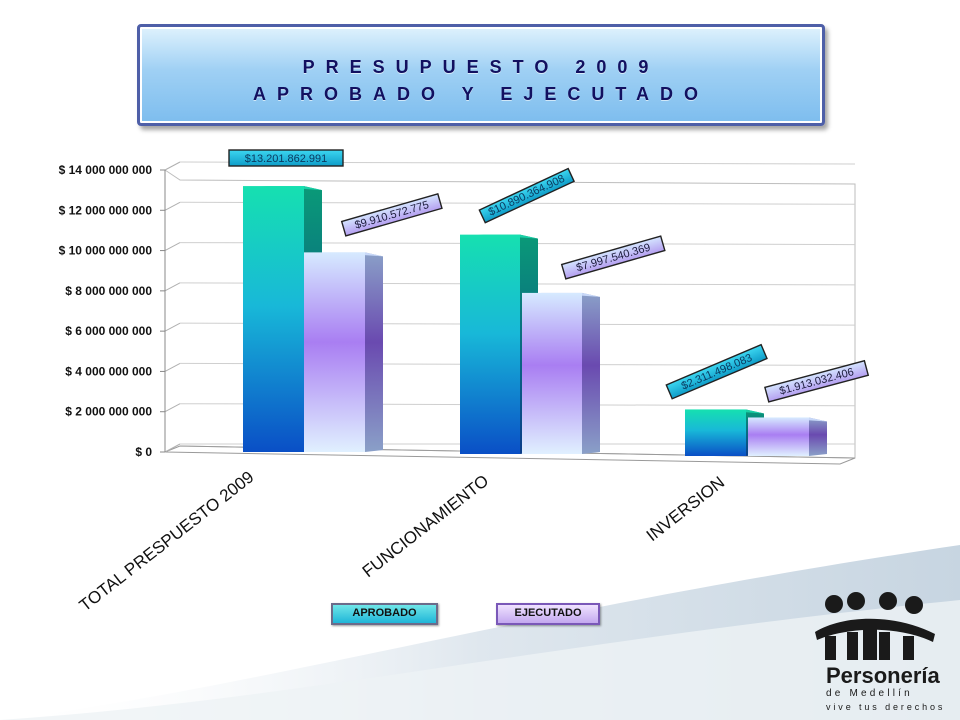  Describe the element at coordinates (869, 693) in the screenshot. I see `logo-city: de Medellín` at that location.